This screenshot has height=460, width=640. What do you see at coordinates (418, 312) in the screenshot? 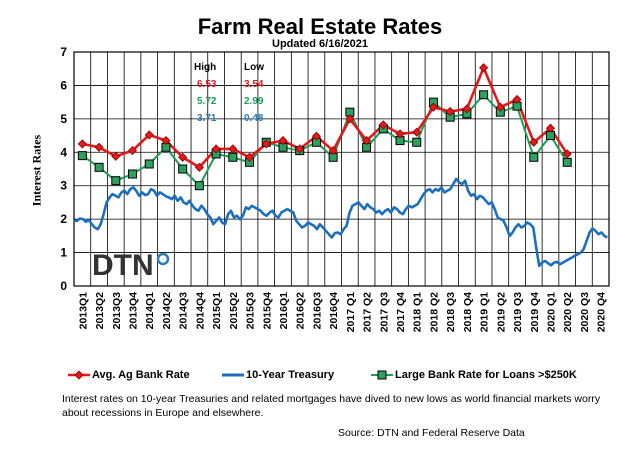
I see `x-tick-label: 2018 Q1` at bounding box center [418, 312].